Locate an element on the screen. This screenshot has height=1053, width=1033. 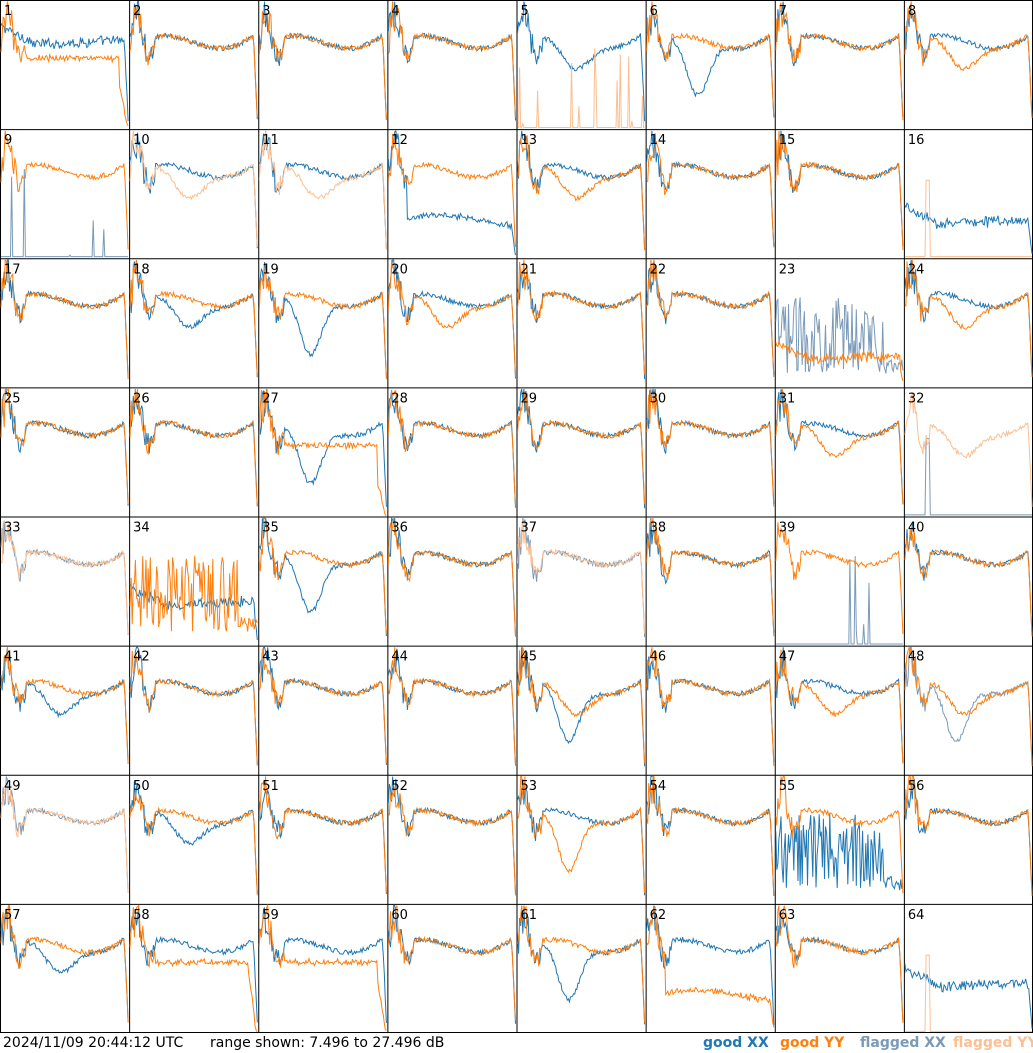
panel-label: 14 is located at coordinates (658, 140).